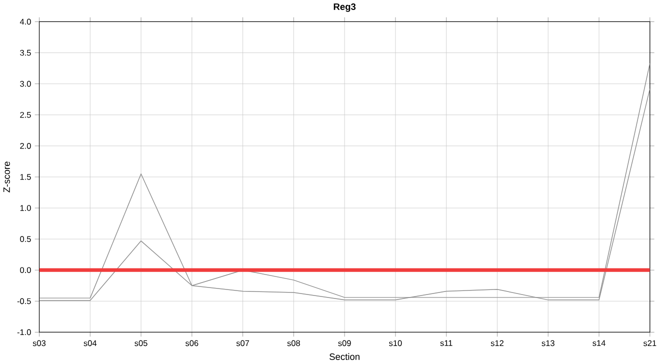  I want to click on x-tick-label: s06, so click(192, 343).